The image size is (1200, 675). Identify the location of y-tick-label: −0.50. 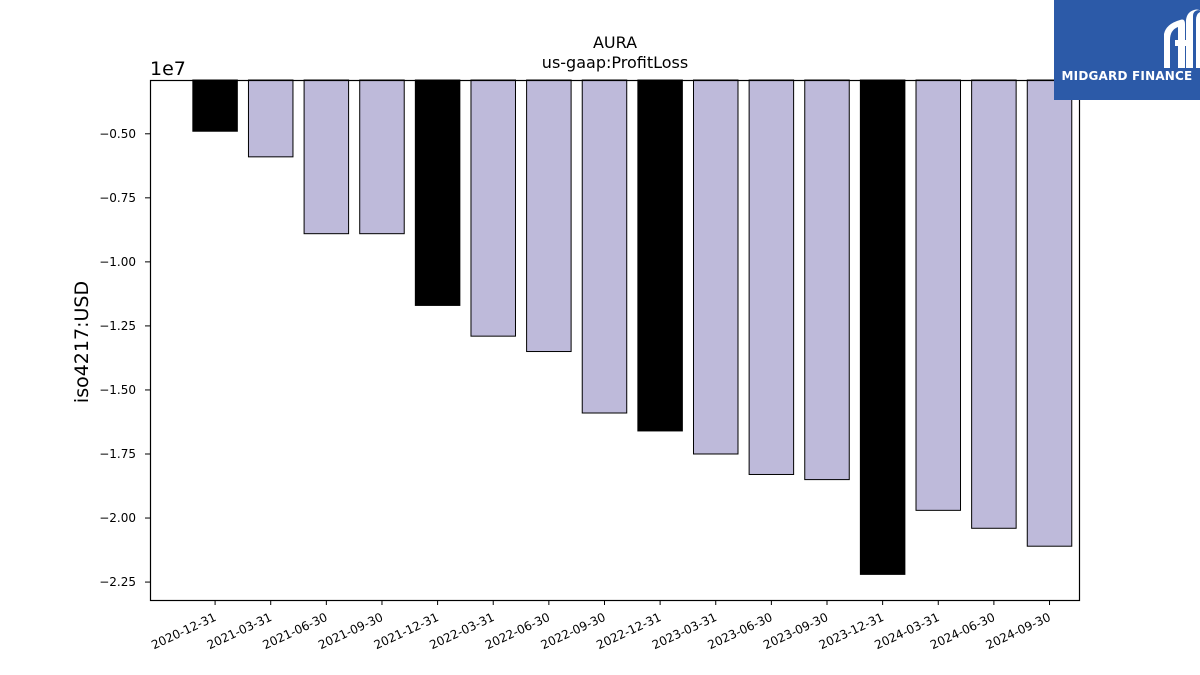
(117, 134).